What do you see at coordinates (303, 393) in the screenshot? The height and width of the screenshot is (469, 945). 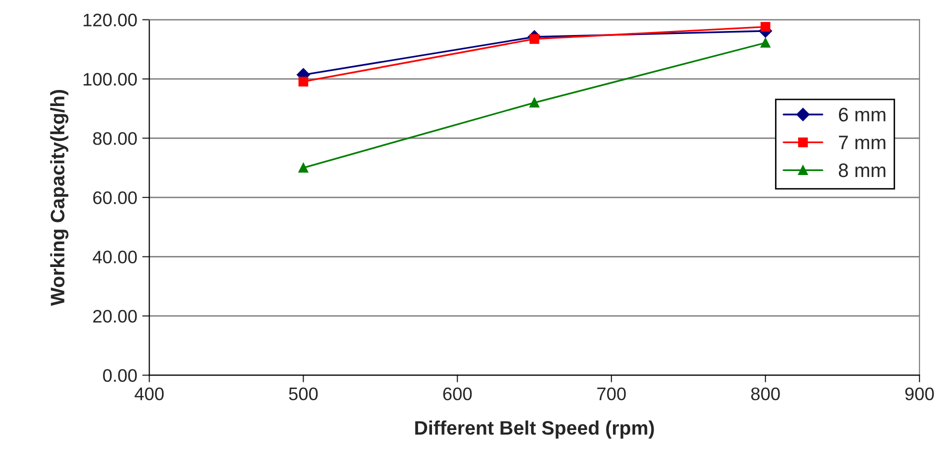 I see `x-tick-label: 500` at bounding box center [303, 393].